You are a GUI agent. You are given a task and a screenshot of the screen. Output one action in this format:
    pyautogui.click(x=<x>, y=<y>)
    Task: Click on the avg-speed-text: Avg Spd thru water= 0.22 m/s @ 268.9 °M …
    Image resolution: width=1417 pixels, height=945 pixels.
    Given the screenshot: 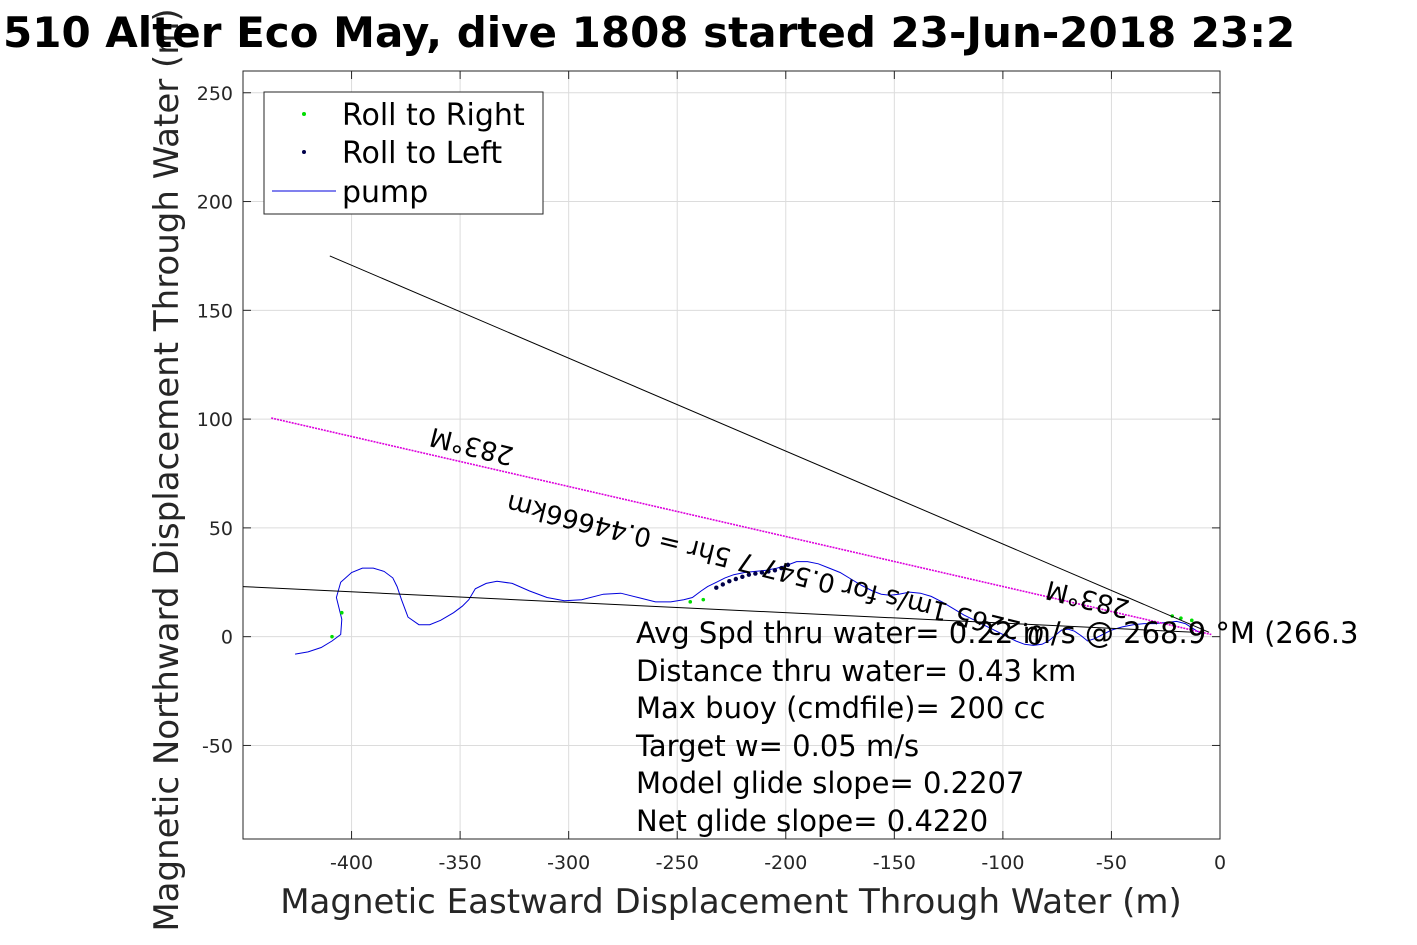 What is the action you would take?
    pyautogui.click(x=997, y=633)
    